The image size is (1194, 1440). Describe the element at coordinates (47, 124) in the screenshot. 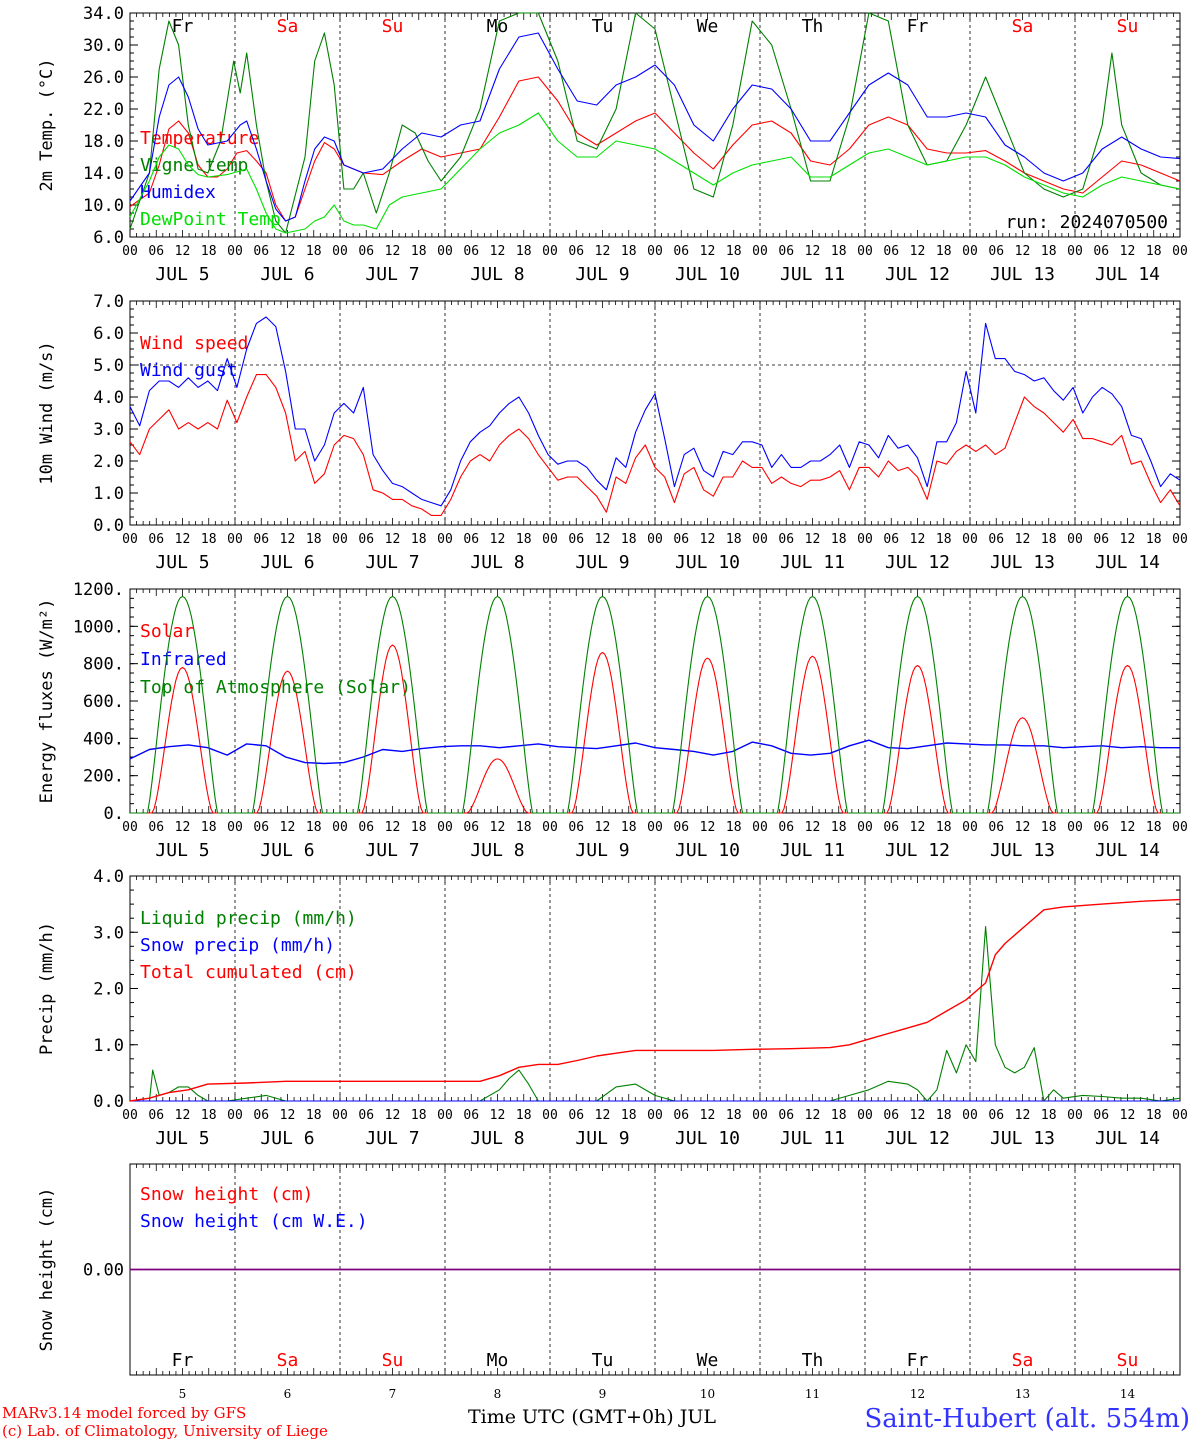

I see `y-axis-label: 2m Temp. (°C)` at that location.